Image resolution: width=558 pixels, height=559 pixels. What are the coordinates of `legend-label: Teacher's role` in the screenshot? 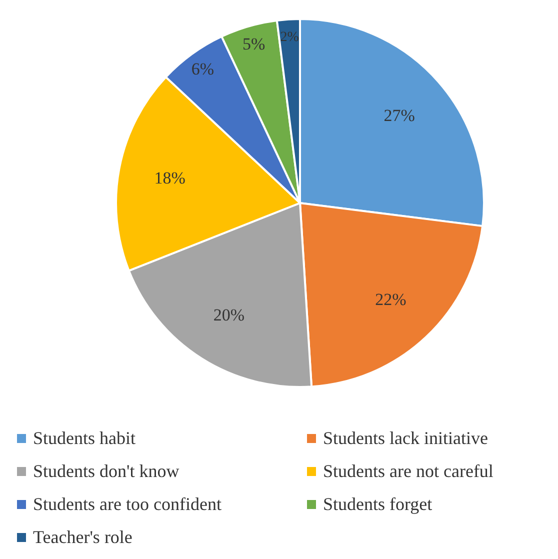 It's located at (82, 537).